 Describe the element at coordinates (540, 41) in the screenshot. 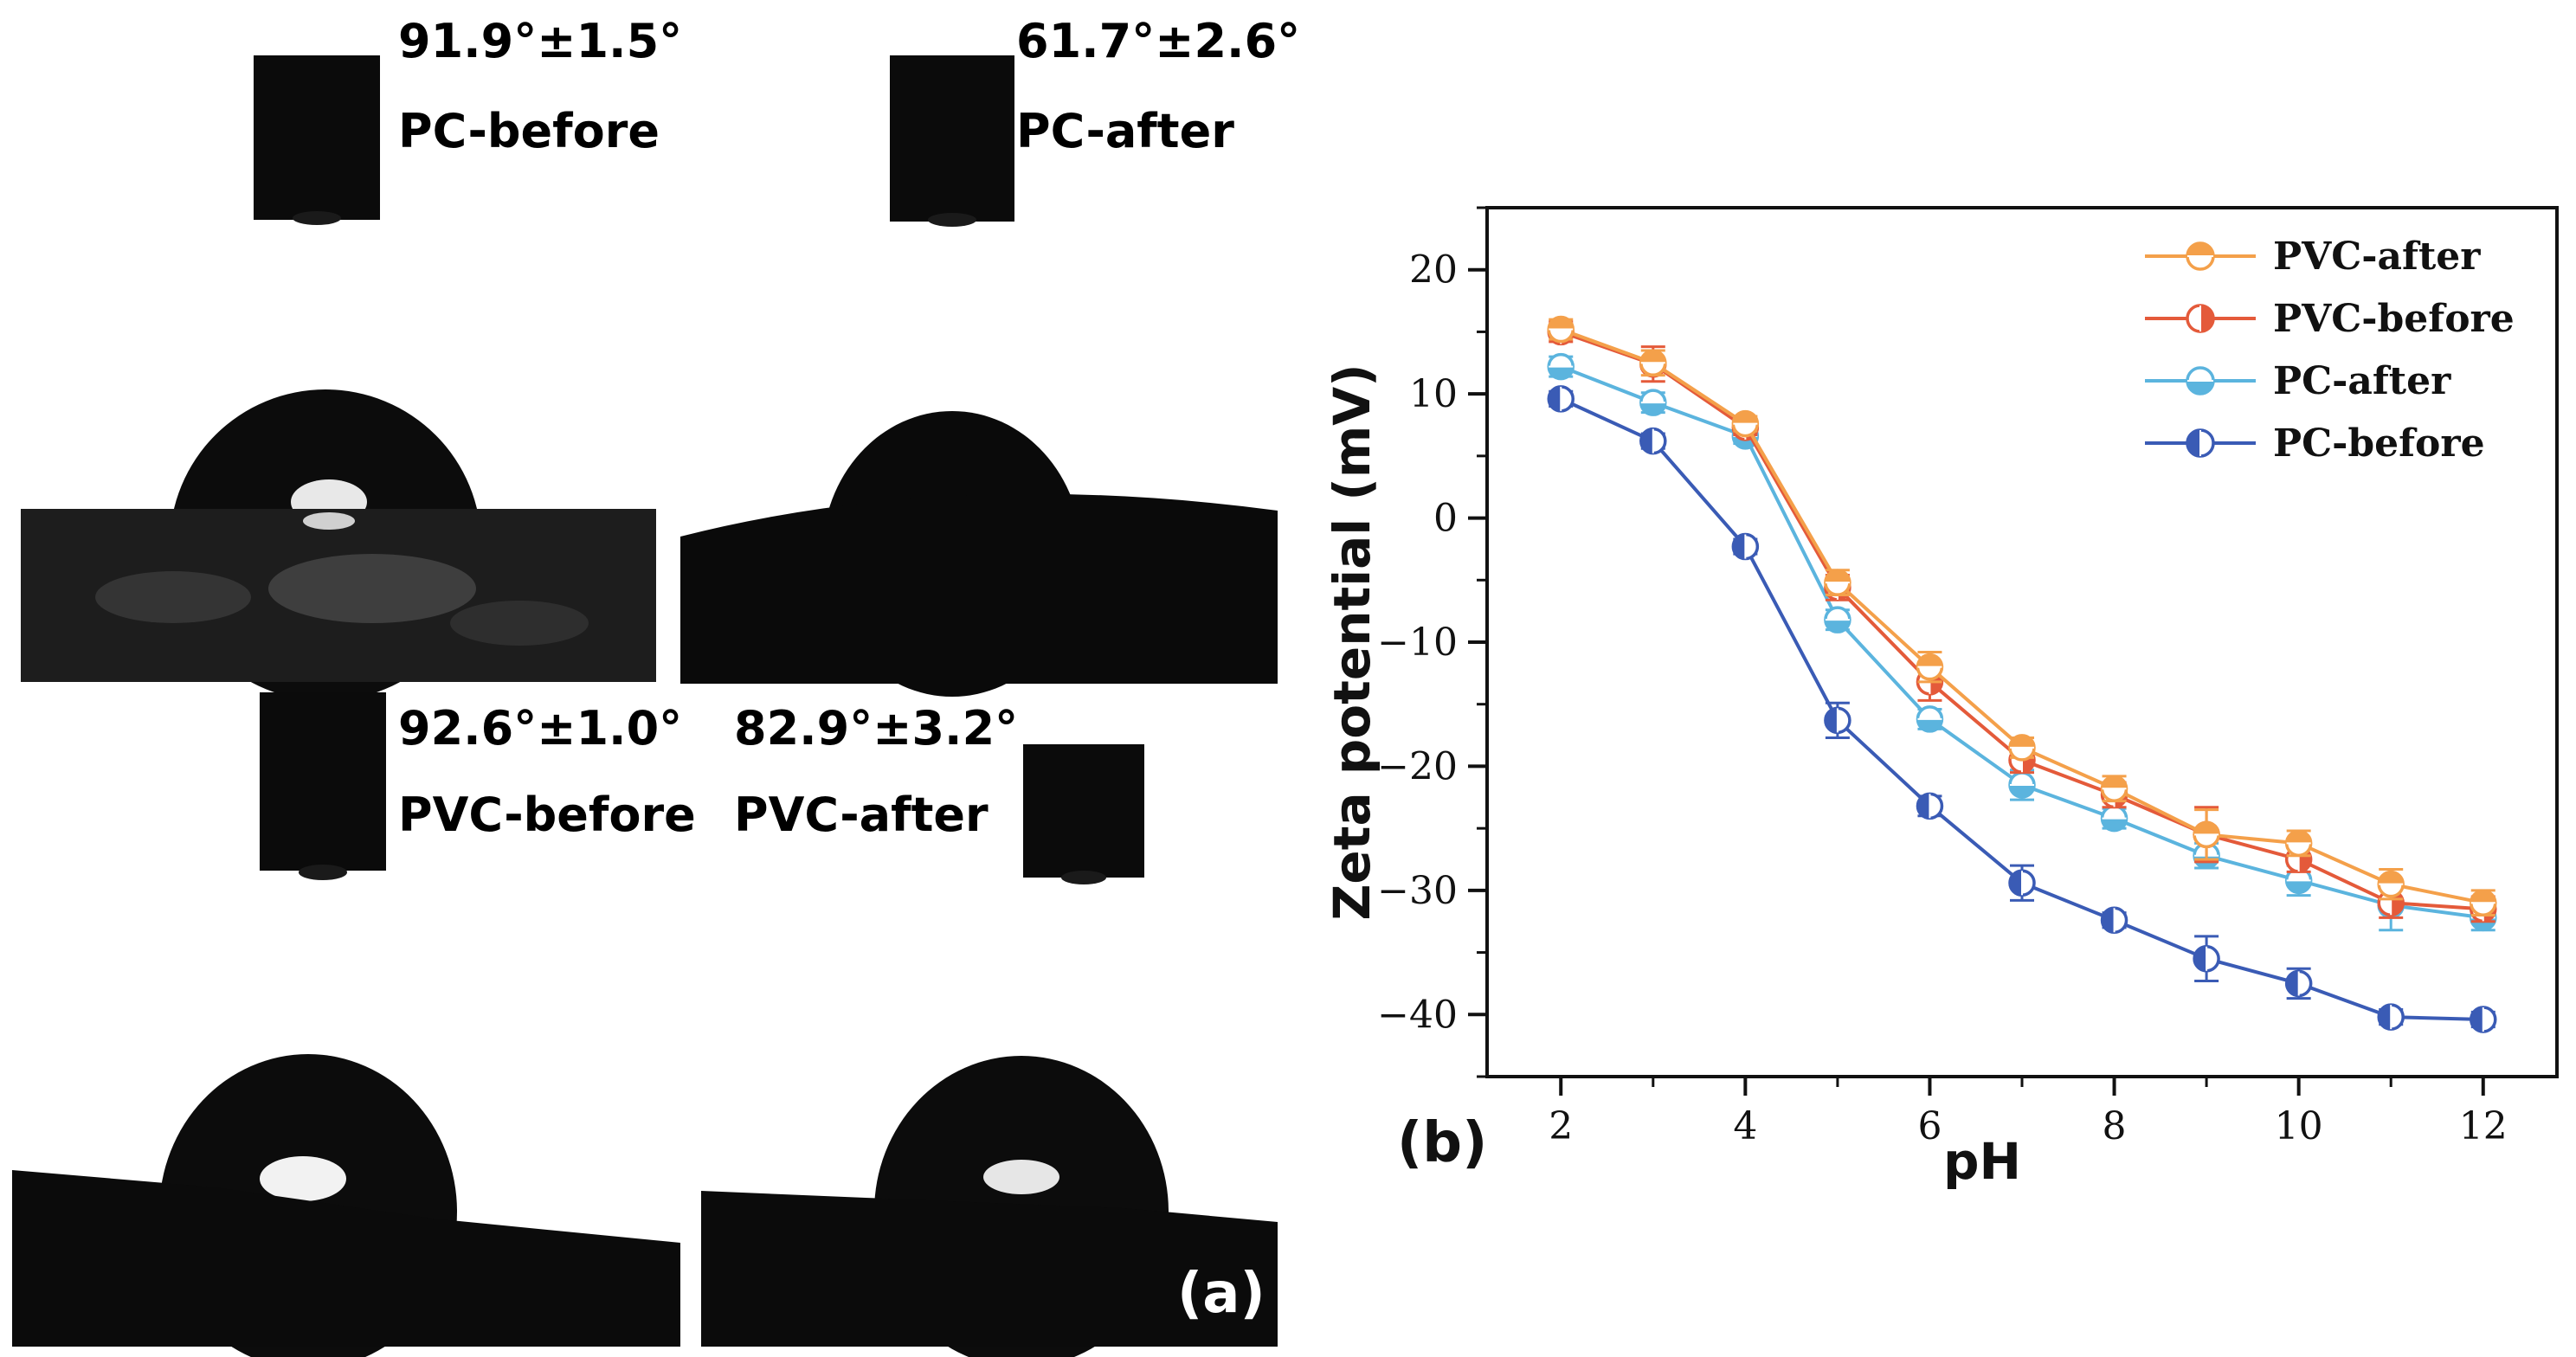

I see `angle-label-pc-before: 91.9°±1.5°` at that location.